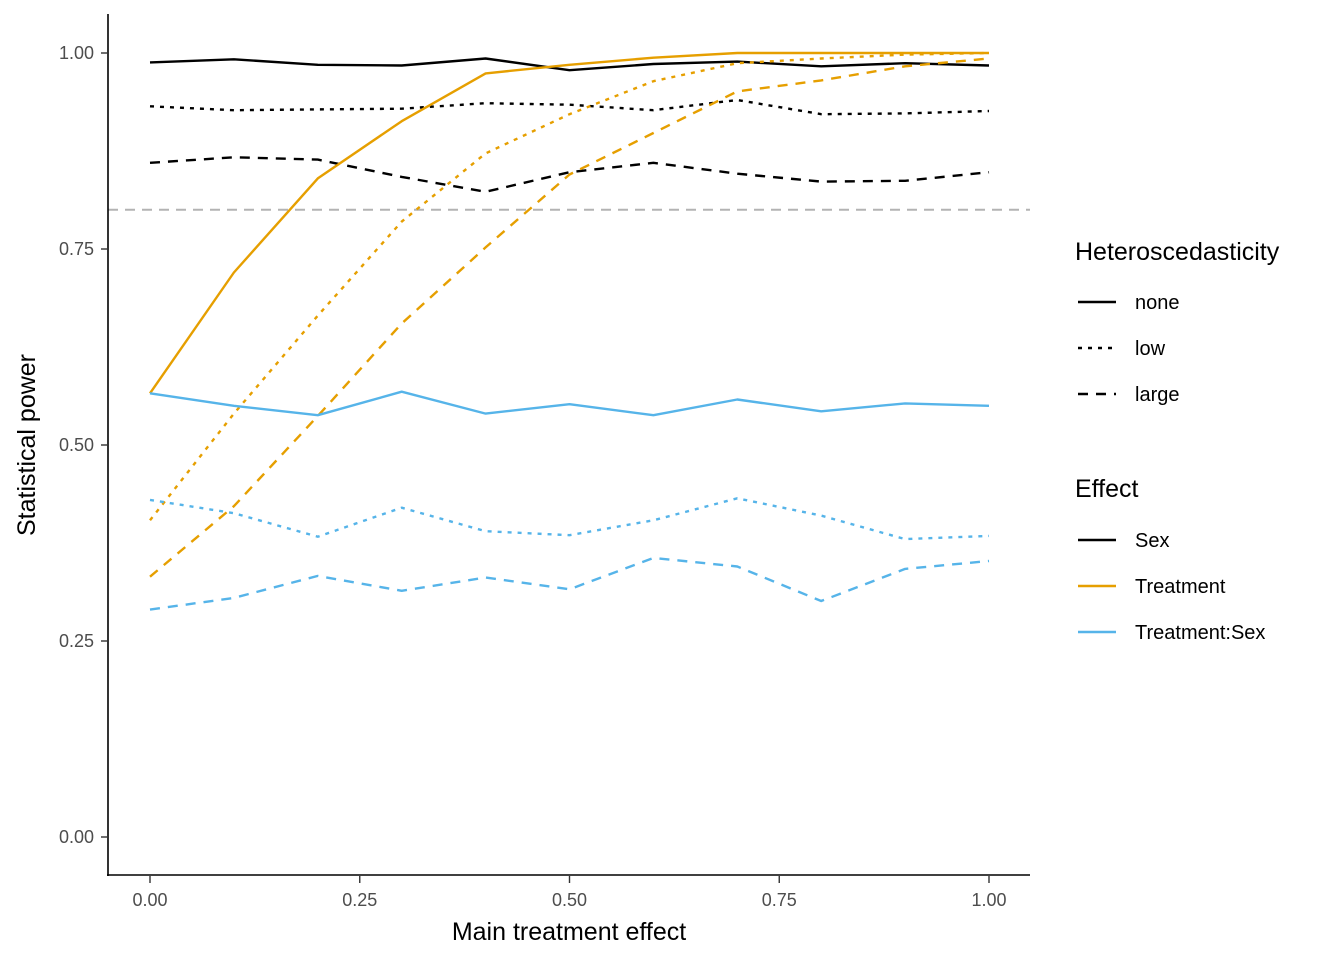 Image resolution: width=1344 pixels, height=960 pixels. I want to click on legend-label-treatment-sex: Treatment:Sex, so click(1200, 633).